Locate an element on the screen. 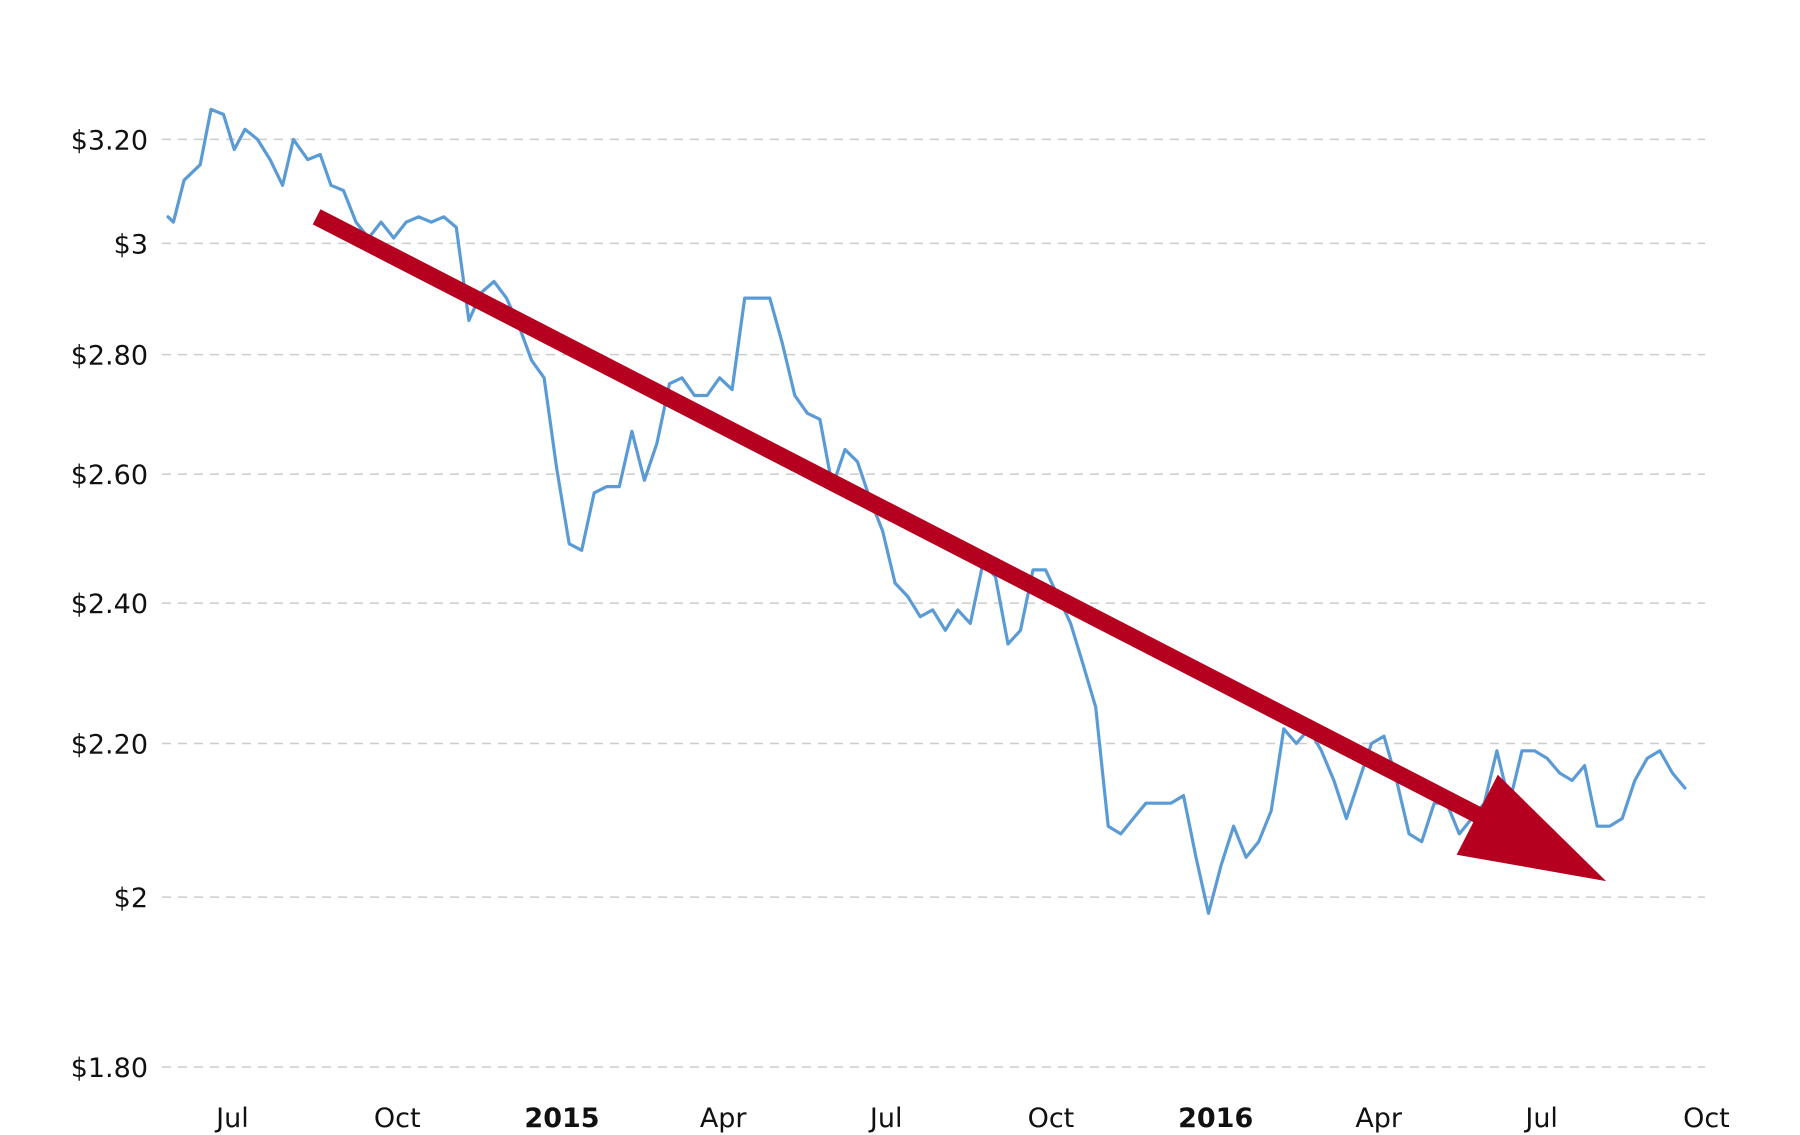 The width and height of the screenshot is (1800, 1135). y-tick-label: $2.40 is located at coordinates (109, 604).